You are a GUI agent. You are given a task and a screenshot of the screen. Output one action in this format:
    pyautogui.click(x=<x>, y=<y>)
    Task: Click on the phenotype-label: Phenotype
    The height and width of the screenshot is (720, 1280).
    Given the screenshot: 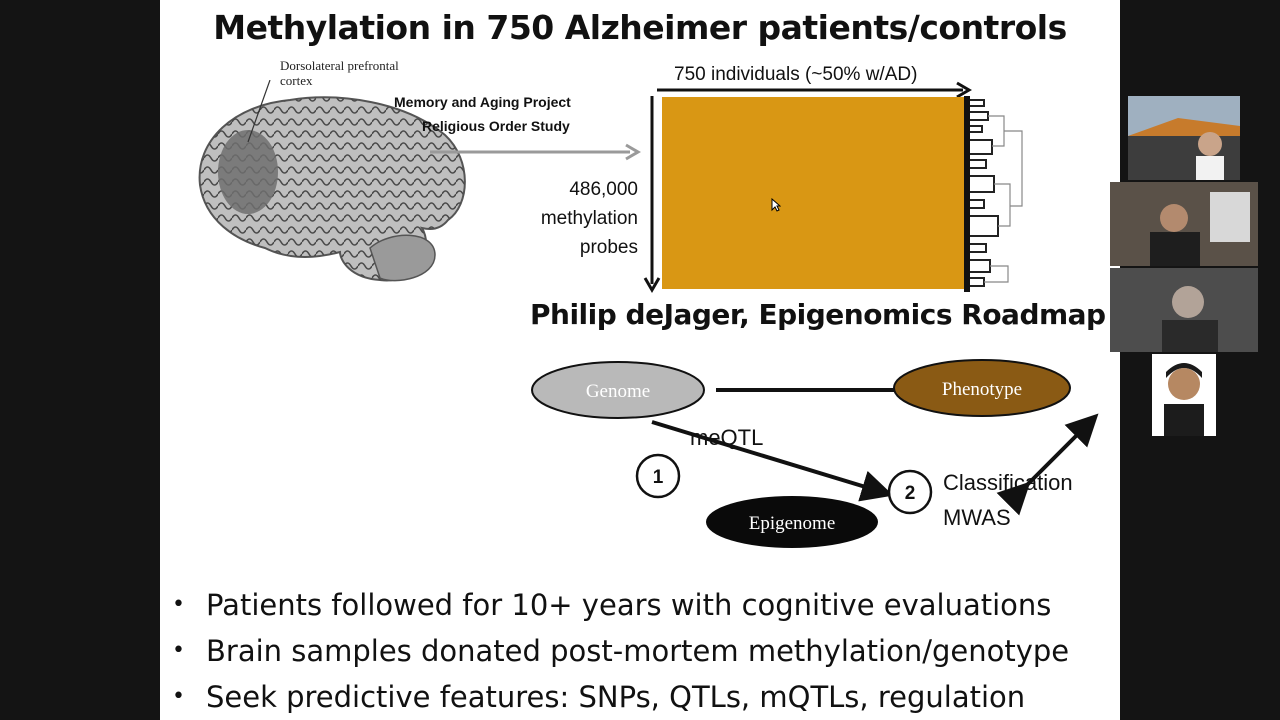 What is the action you would take?
    pyautogui.click(x=982, y=389)
    